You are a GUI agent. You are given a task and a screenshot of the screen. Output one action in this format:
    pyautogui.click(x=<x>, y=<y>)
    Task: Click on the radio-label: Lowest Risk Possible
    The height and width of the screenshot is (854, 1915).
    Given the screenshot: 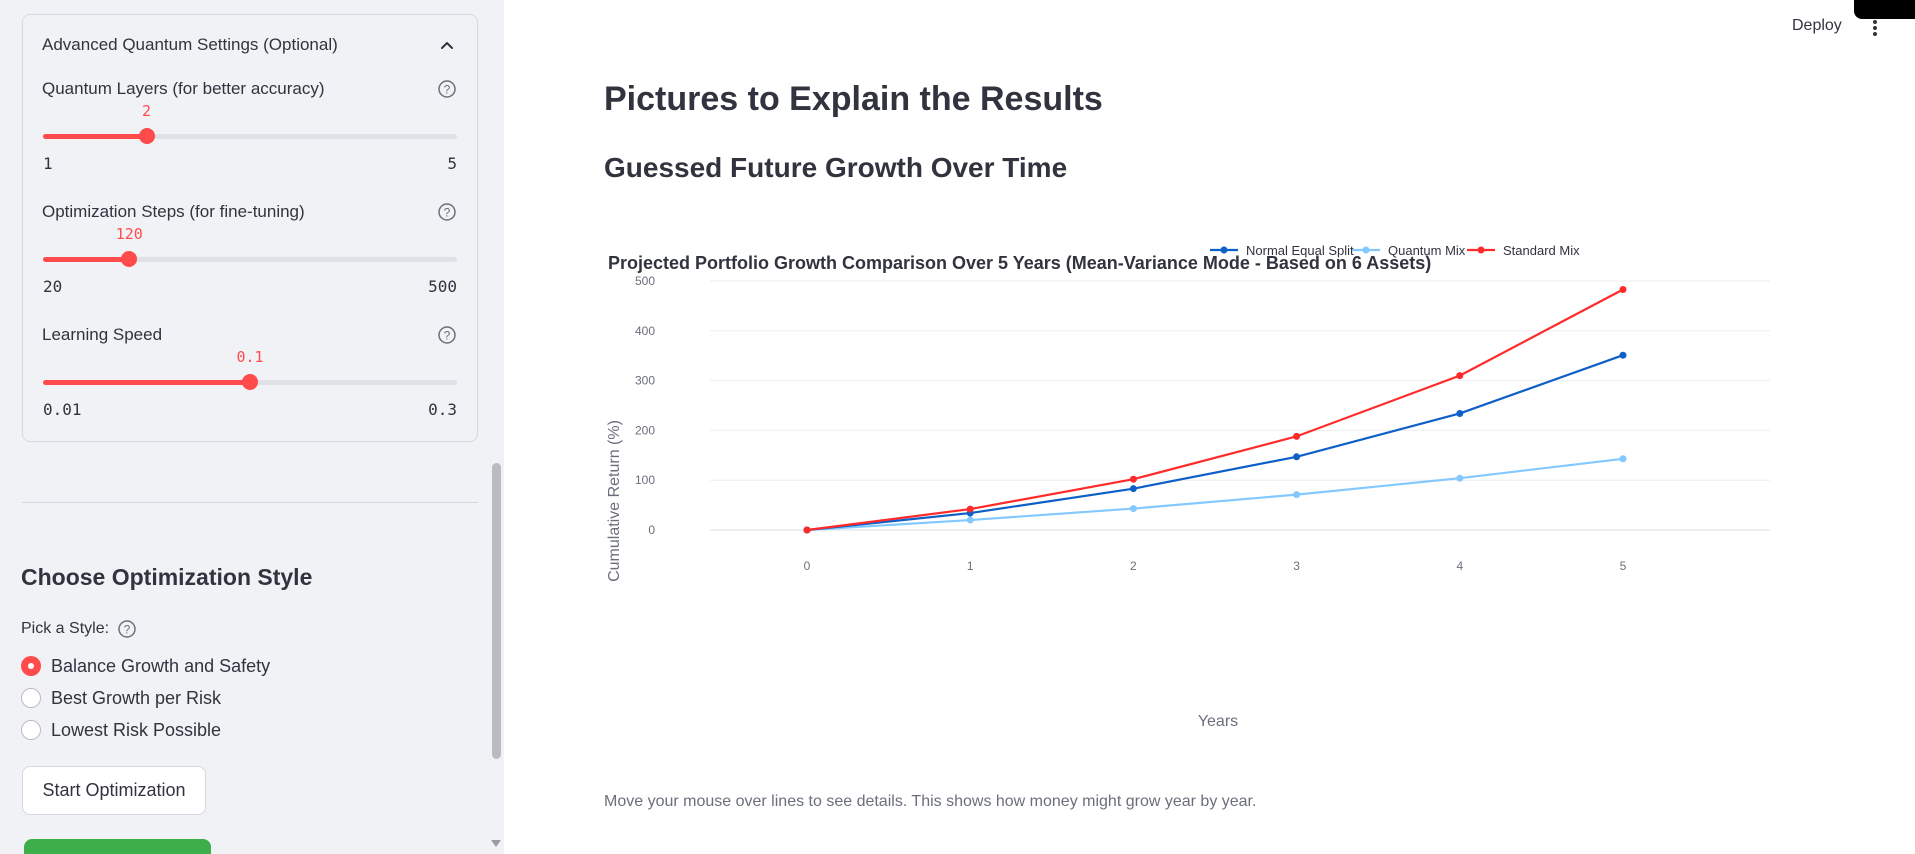 What is the action you would take?
    pyautogui.click(x=136, y=729)
    